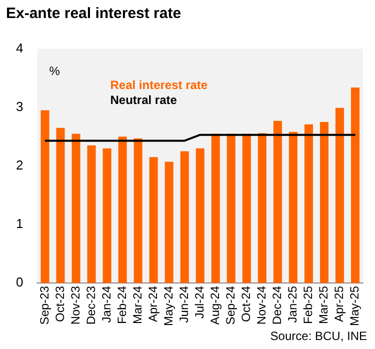 The image size is (375, 349). What do you see at coordinates (106, 304) in the screenshot?
I see `x-tick-label: Jan-24` at bounding box center [106, 304].